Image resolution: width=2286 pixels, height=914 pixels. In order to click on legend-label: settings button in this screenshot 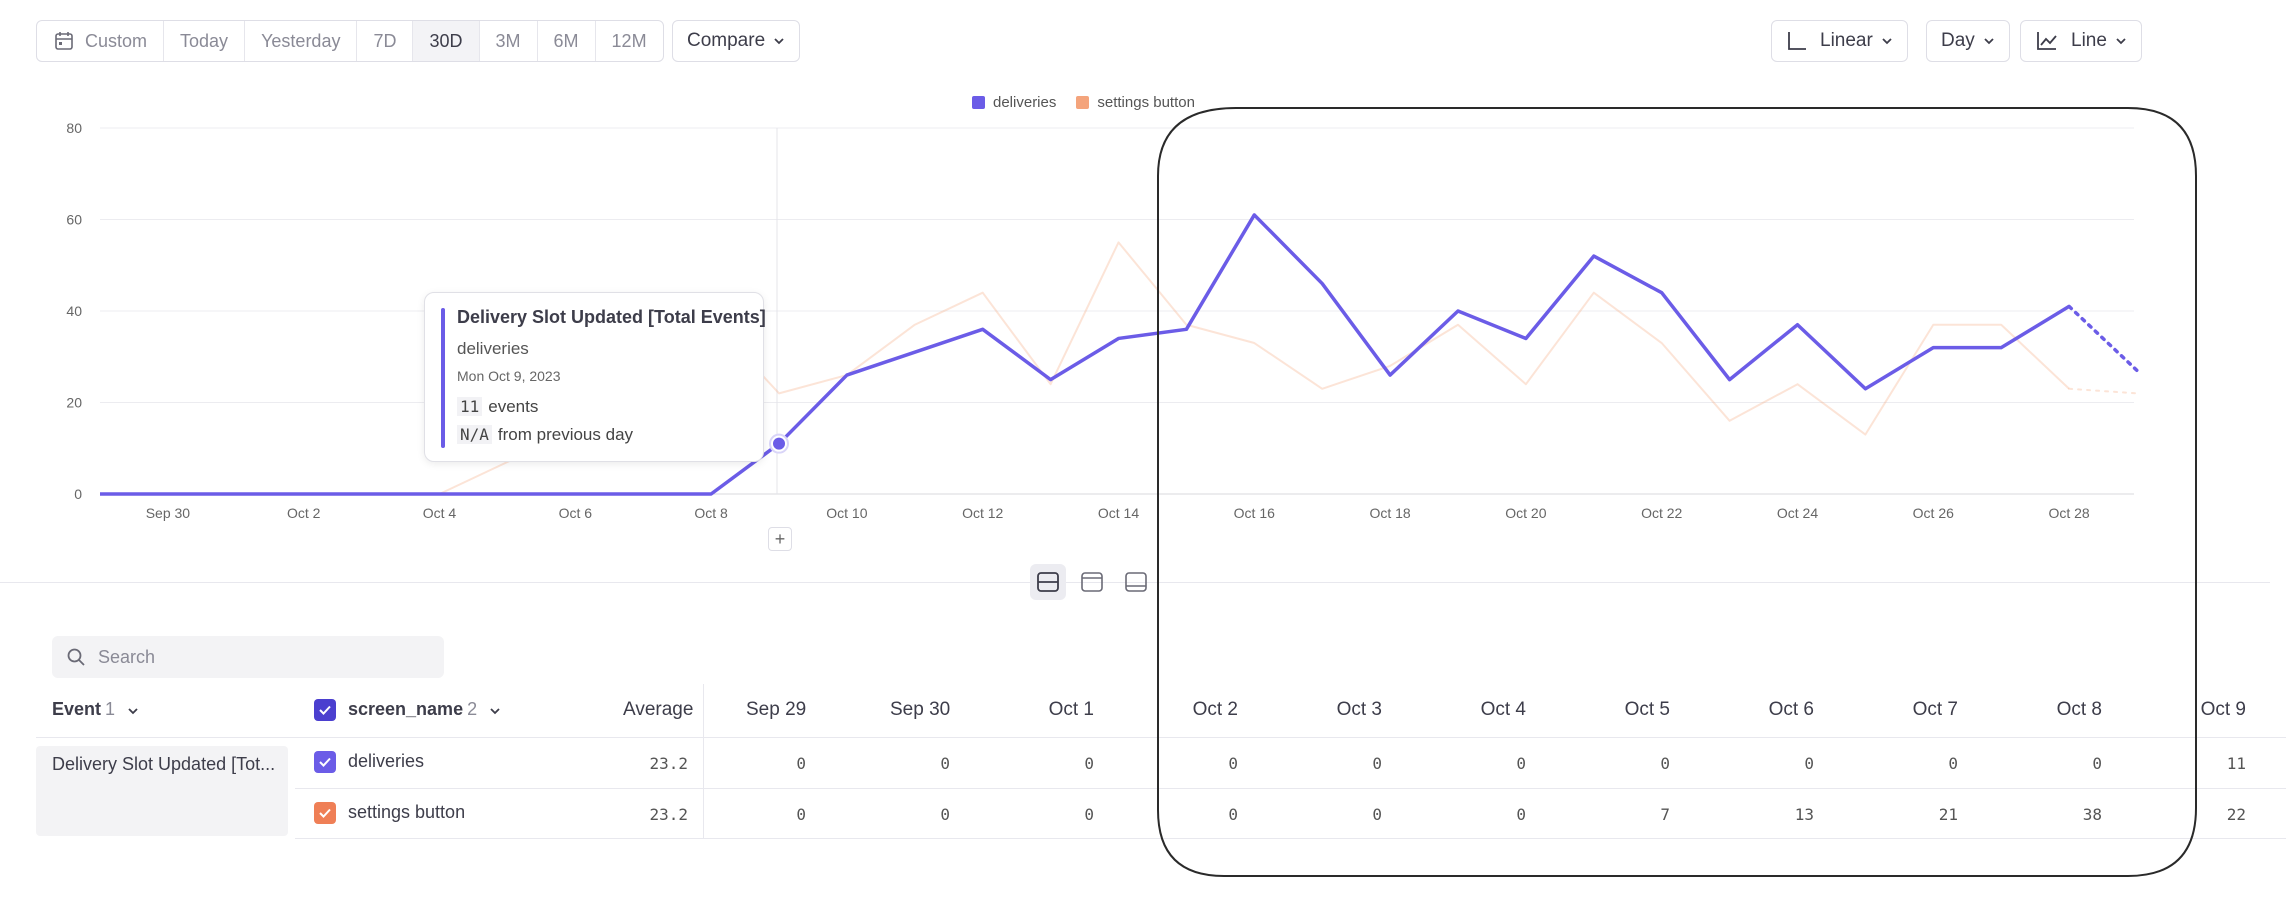, I will do `click(1146, 102)`.